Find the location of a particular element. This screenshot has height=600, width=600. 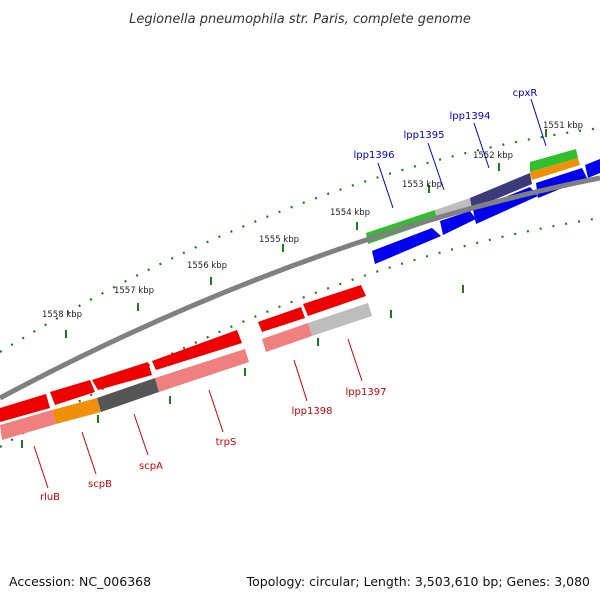

forward-labels: cpxR lpp1394 lpp1395 lpp1396 is located at coordinates (450, 148).